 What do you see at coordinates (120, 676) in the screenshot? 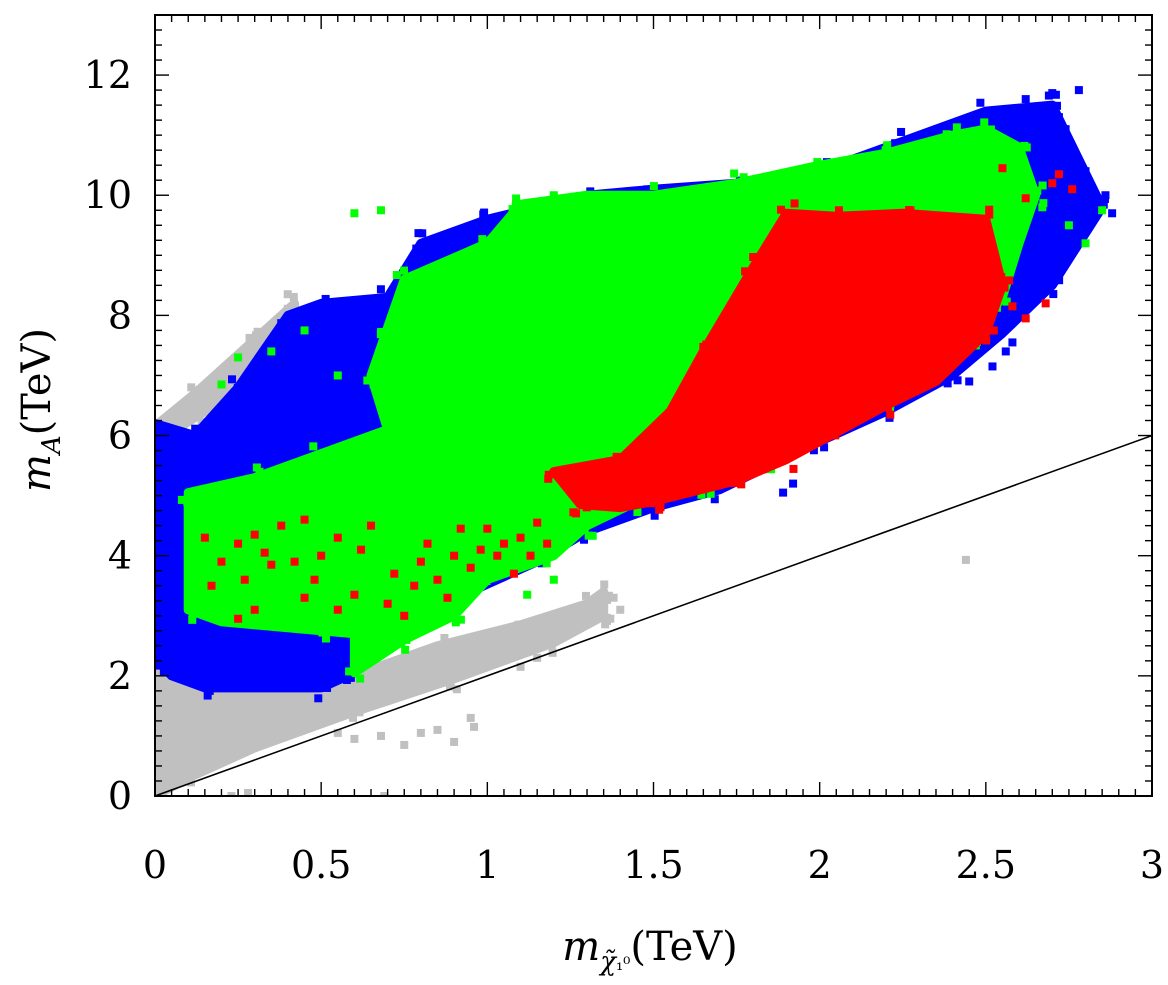
I see `y-tick-label: 2` at bounding box center [120, 676].